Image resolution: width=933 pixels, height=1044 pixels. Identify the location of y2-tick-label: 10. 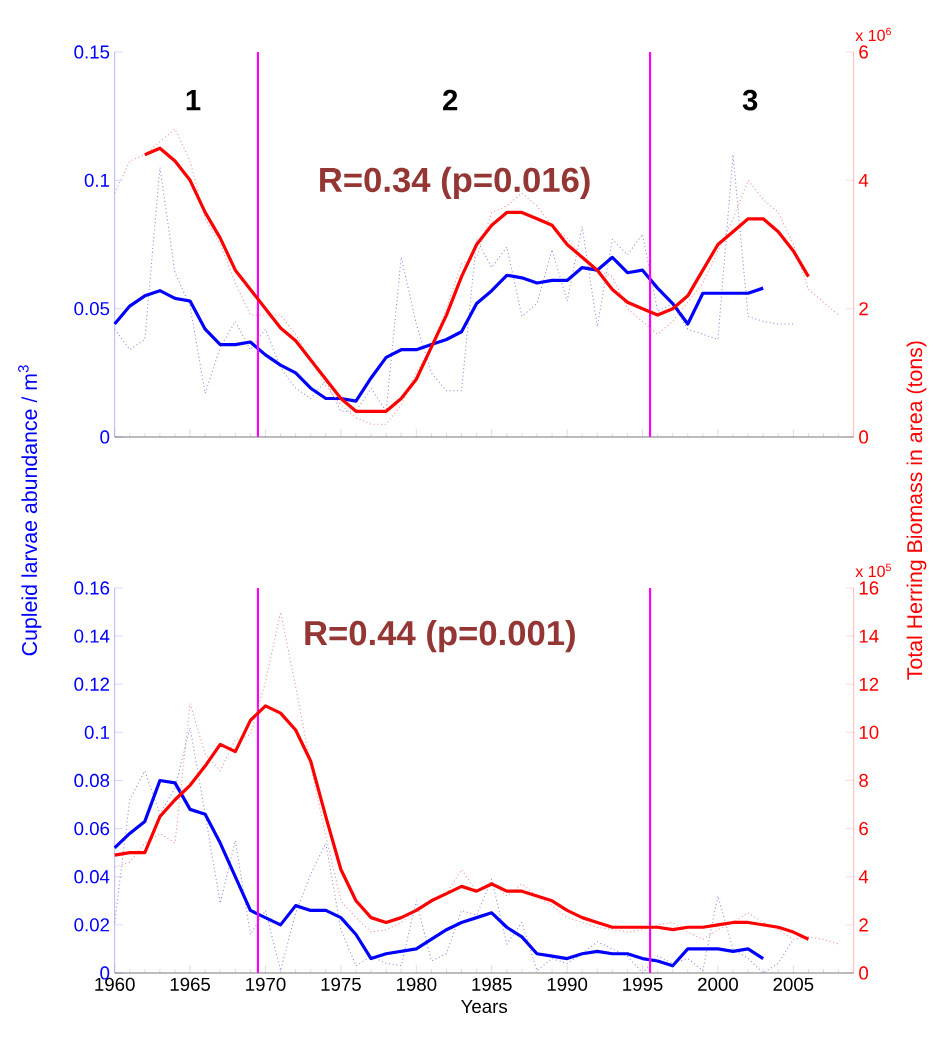
(869, 732).